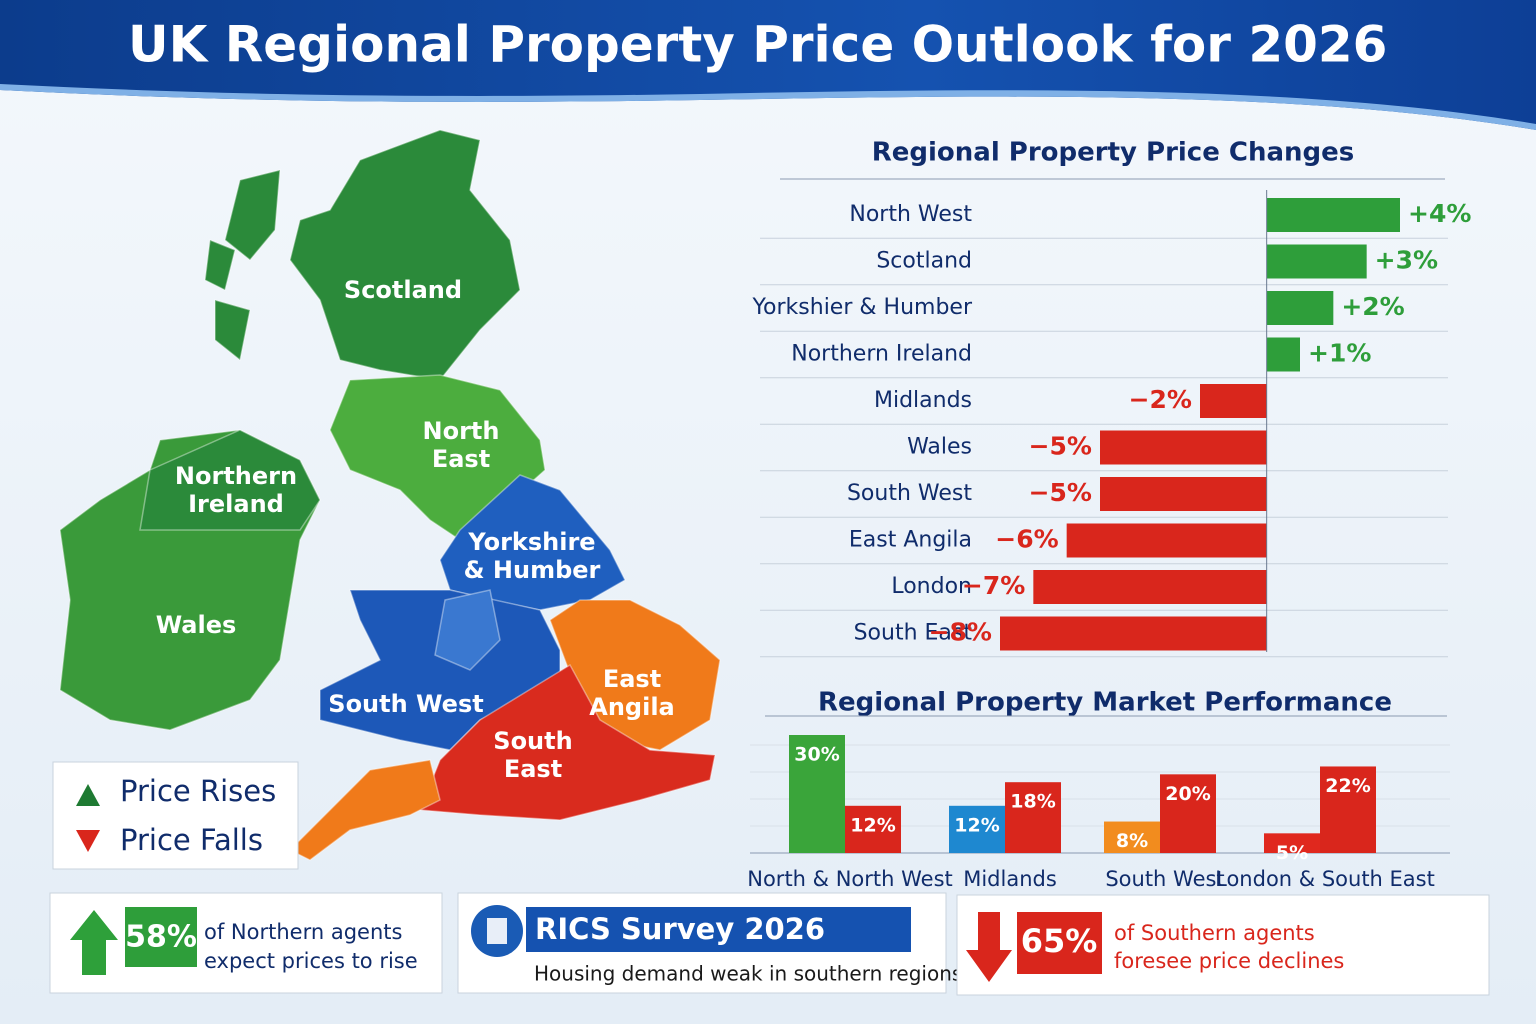 The width and height of the screenshot is (1536, 1028). I want to click on callout-text: Housing demand weak in southern regions., so click(751, 974).